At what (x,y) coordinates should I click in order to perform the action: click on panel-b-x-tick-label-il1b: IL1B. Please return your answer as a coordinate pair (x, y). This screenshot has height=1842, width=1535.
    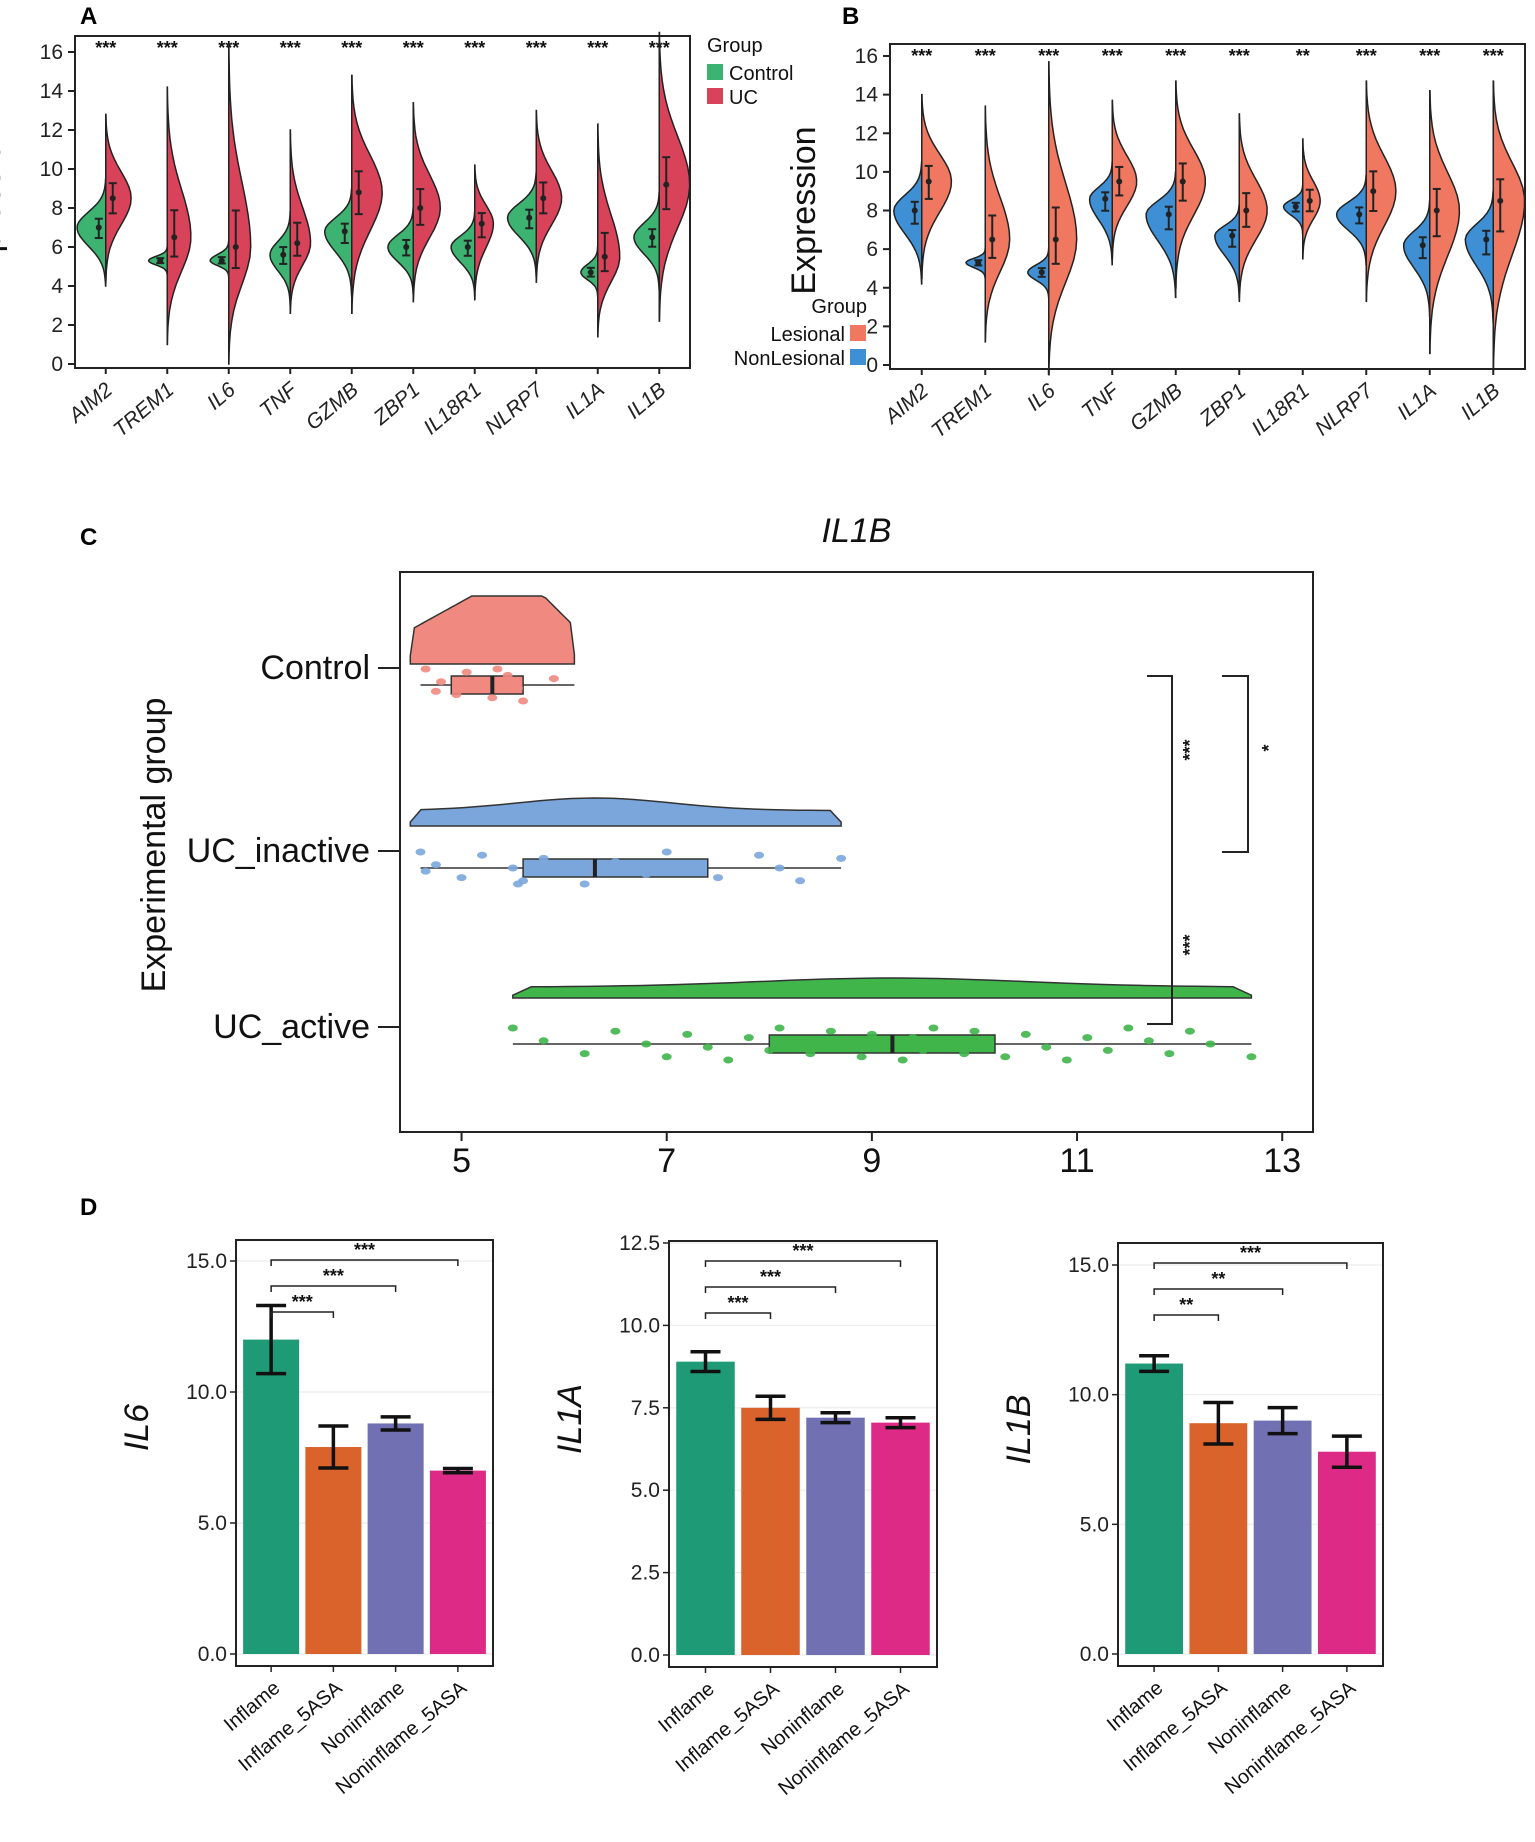
    Looking at the image, I should click on (1481, 401).